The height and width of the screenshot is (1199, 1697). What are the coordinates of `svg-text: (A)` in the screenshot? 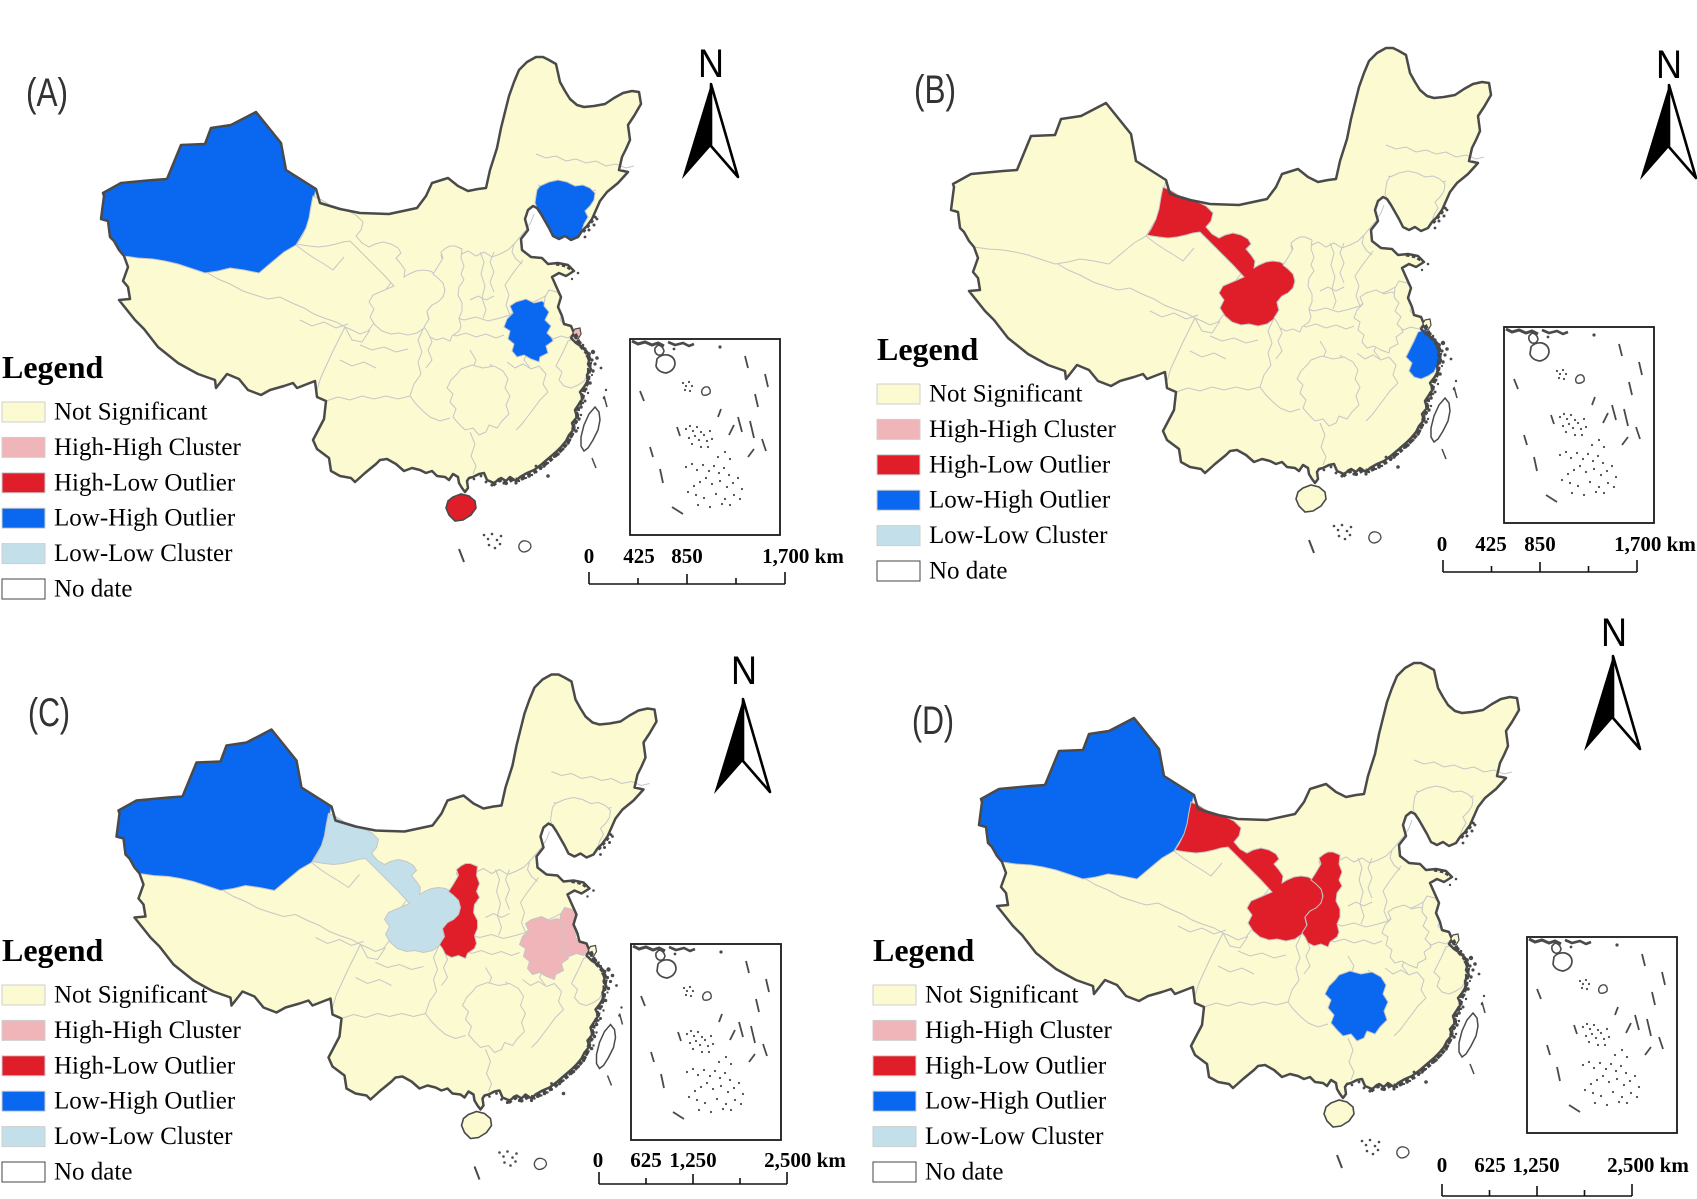 It's located at (47, 93).